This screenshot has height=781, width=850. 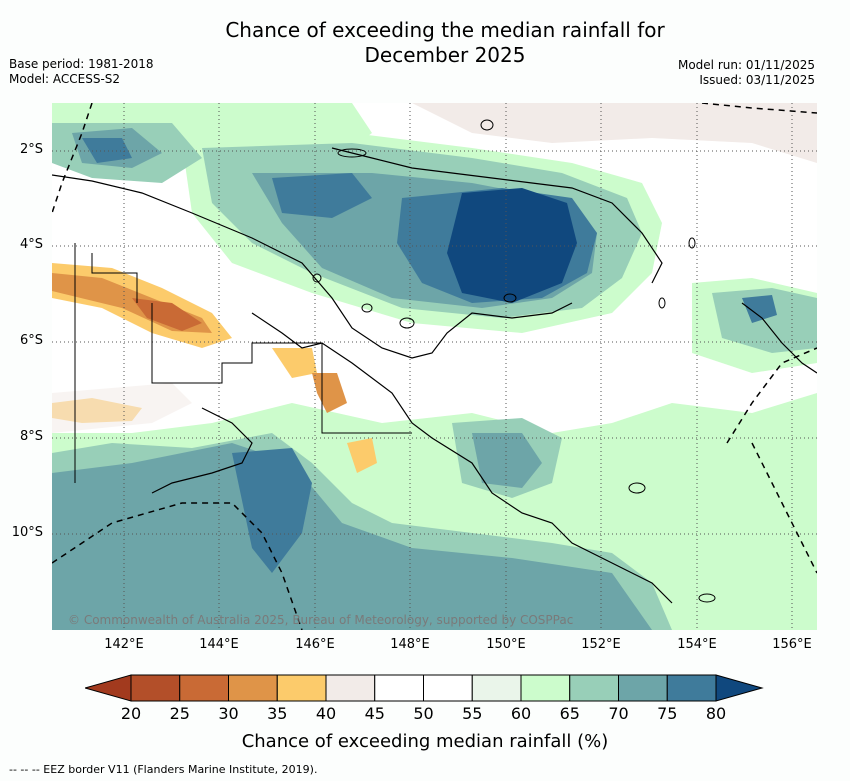 What do you see at coordinates (425, 741) in the screenshot?
I see `colorbar-label: Chance of exceeding median rainfall (%)` at bounding box center [425, 741].